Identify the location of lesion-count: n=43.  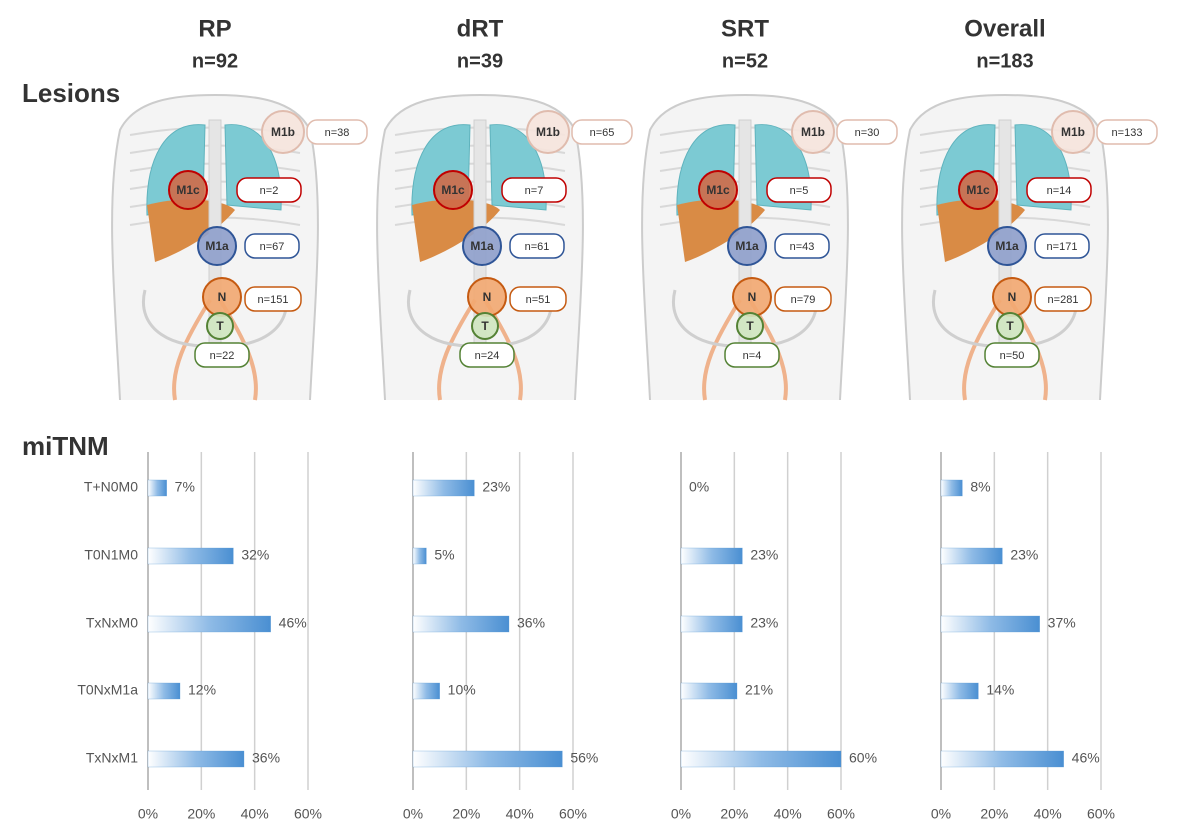
(802, 247).